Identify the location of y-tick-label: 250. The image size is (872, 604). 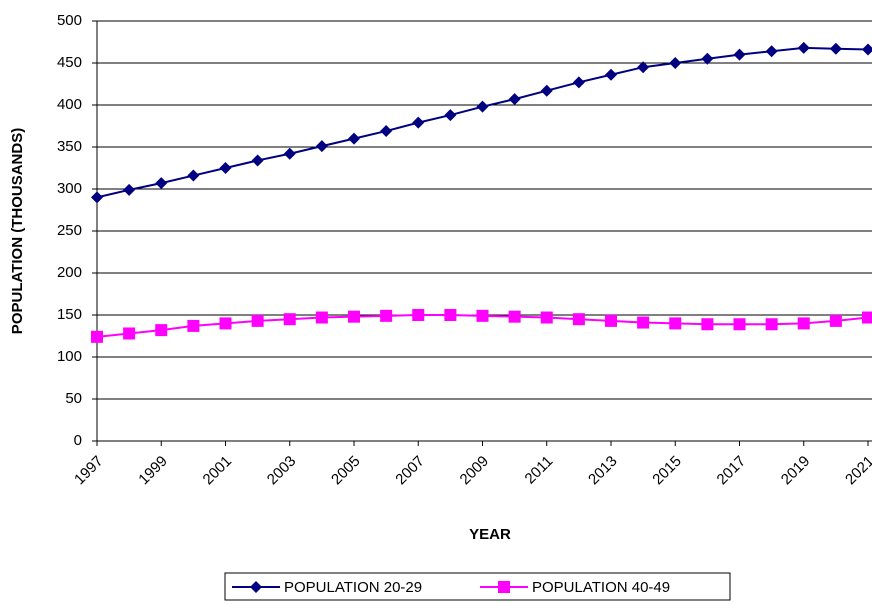
(69, 230).